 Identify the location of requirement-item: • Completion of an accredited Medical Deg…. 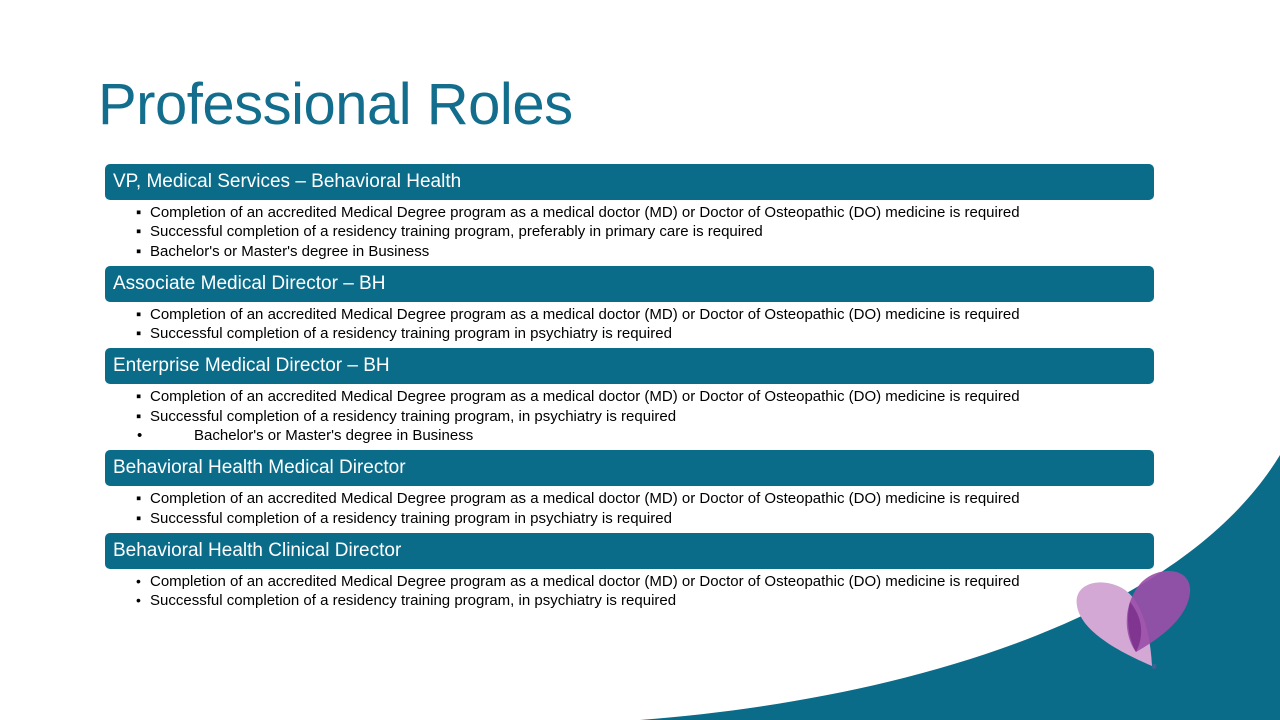
(629, 581).